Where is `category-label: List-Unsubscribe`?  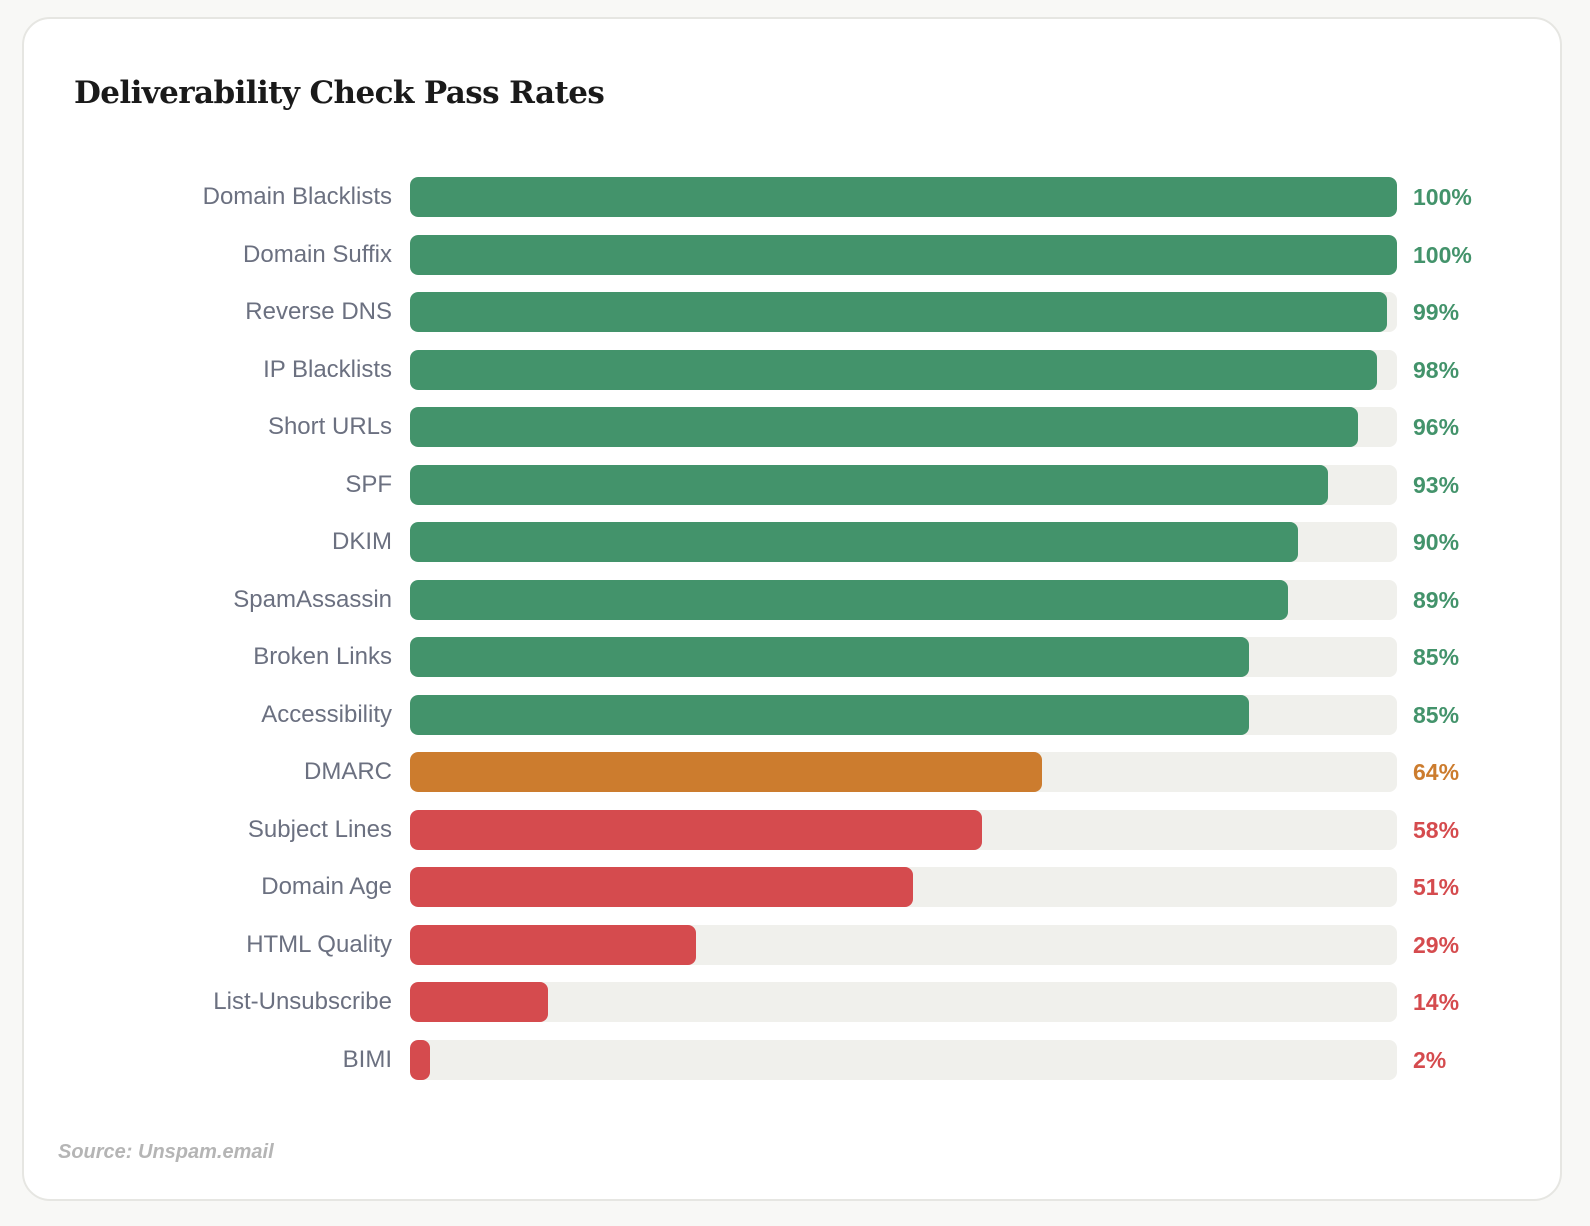
category-label: List-Unsubscribe is located at coordinates (302, 1001).